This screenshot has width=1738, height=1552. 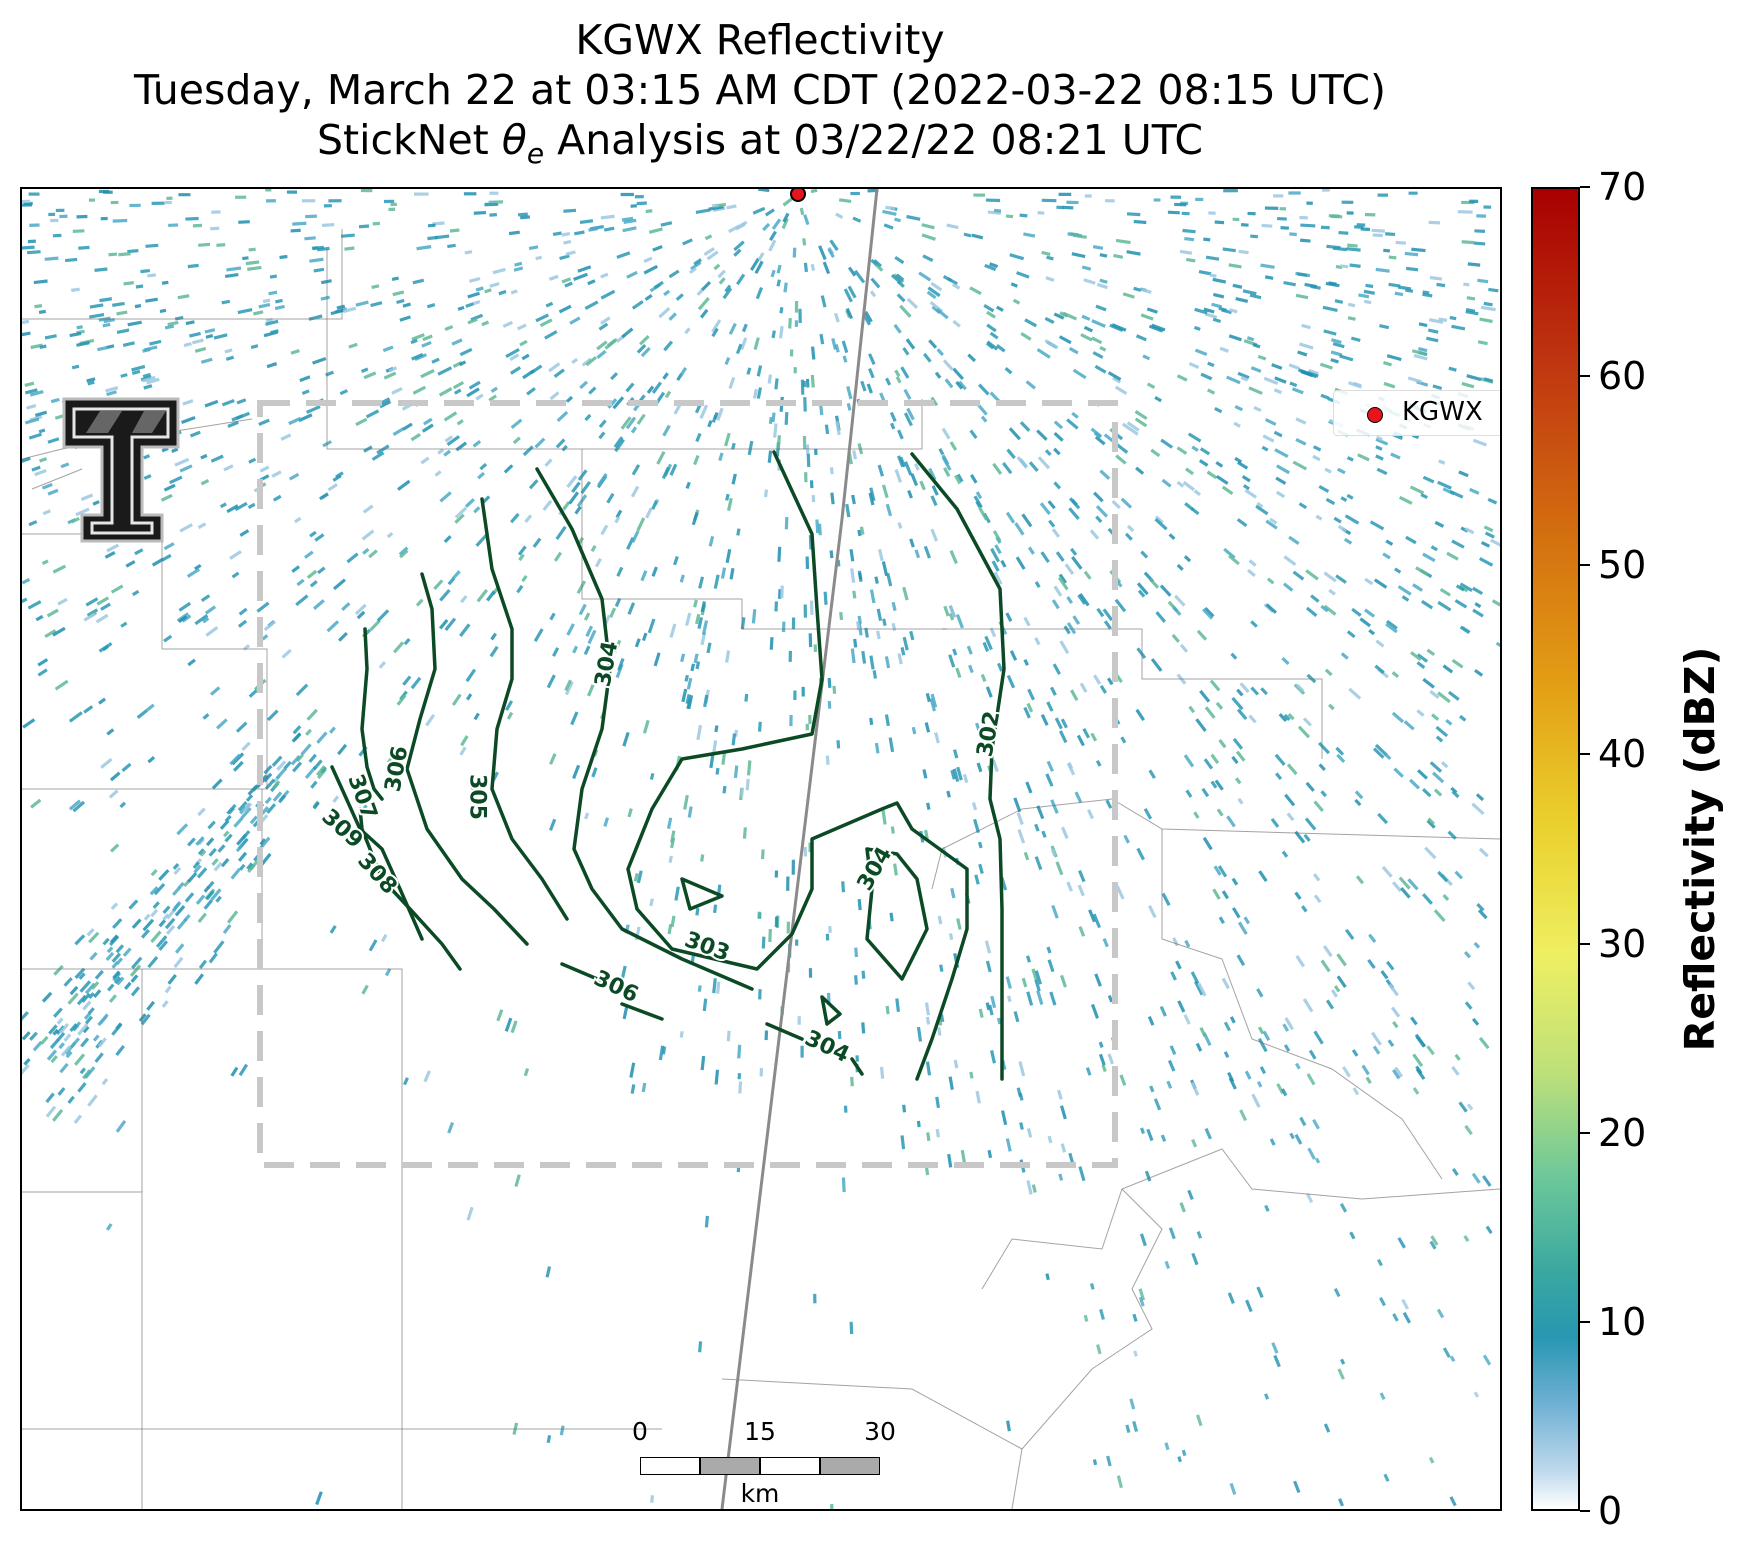 I want to click on contour-label: 304, so click(x=827, y=1047).